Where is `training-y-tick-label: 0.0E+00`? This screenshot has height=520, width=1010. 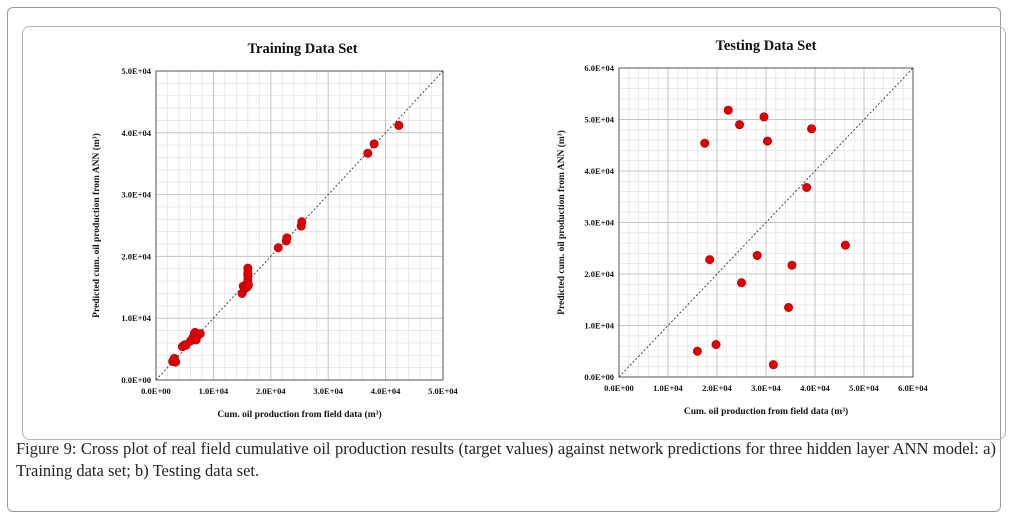 training-y-tick-label: 0.0E+00 is located at coordinates (136, 380).